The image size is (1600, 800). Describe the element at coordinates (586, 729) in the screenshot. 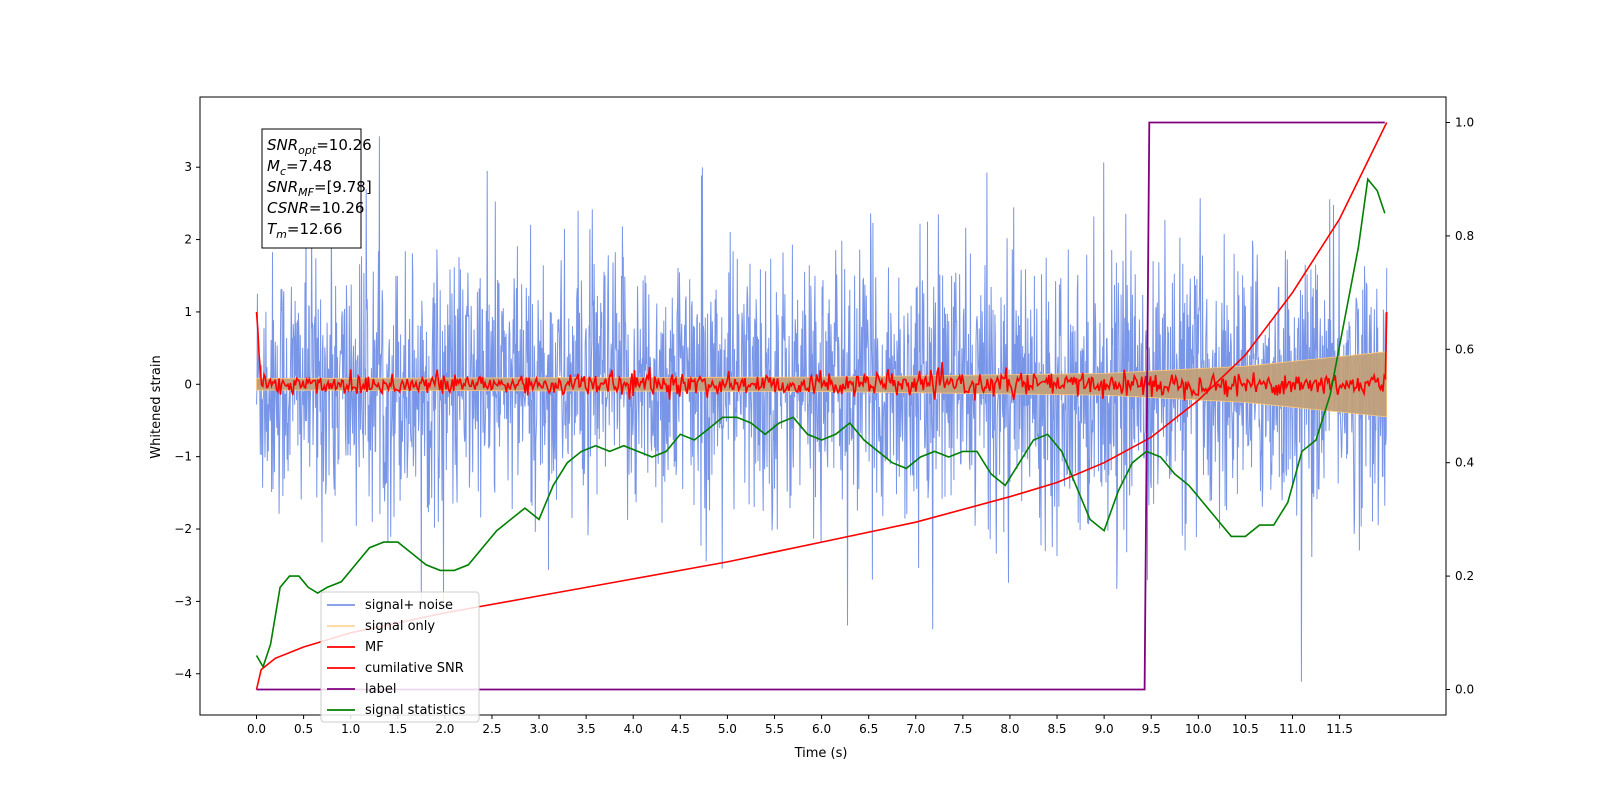

I see `x-tick-label: 3.5` at that location.